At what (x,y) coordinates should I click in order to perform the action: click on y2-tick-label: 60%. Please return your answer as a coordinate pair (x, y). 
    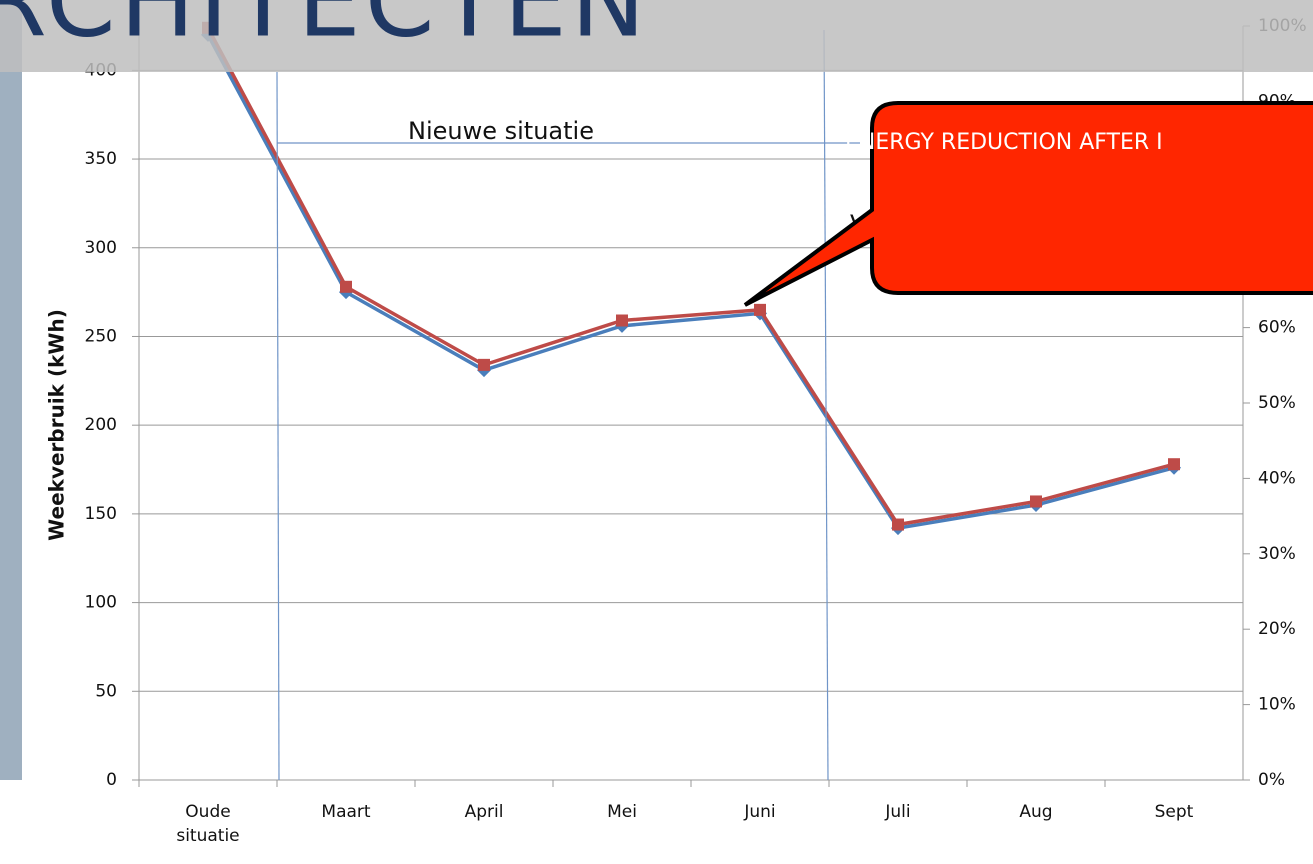
    Looking at the image, I should click on (1277, 328).